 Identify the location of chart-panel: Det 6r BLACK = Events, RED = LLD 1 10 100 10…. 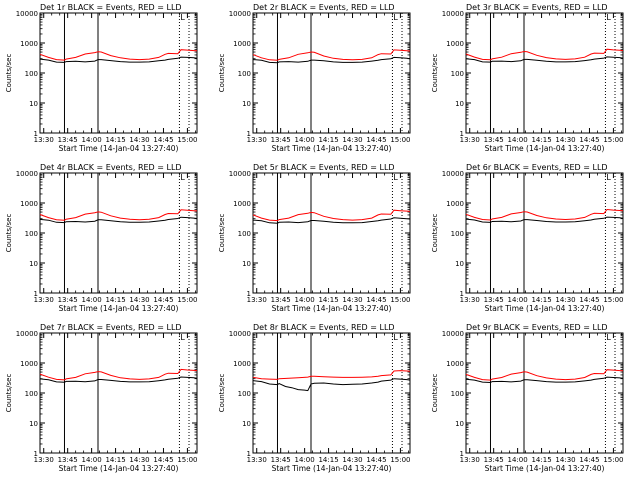
(527, 238).